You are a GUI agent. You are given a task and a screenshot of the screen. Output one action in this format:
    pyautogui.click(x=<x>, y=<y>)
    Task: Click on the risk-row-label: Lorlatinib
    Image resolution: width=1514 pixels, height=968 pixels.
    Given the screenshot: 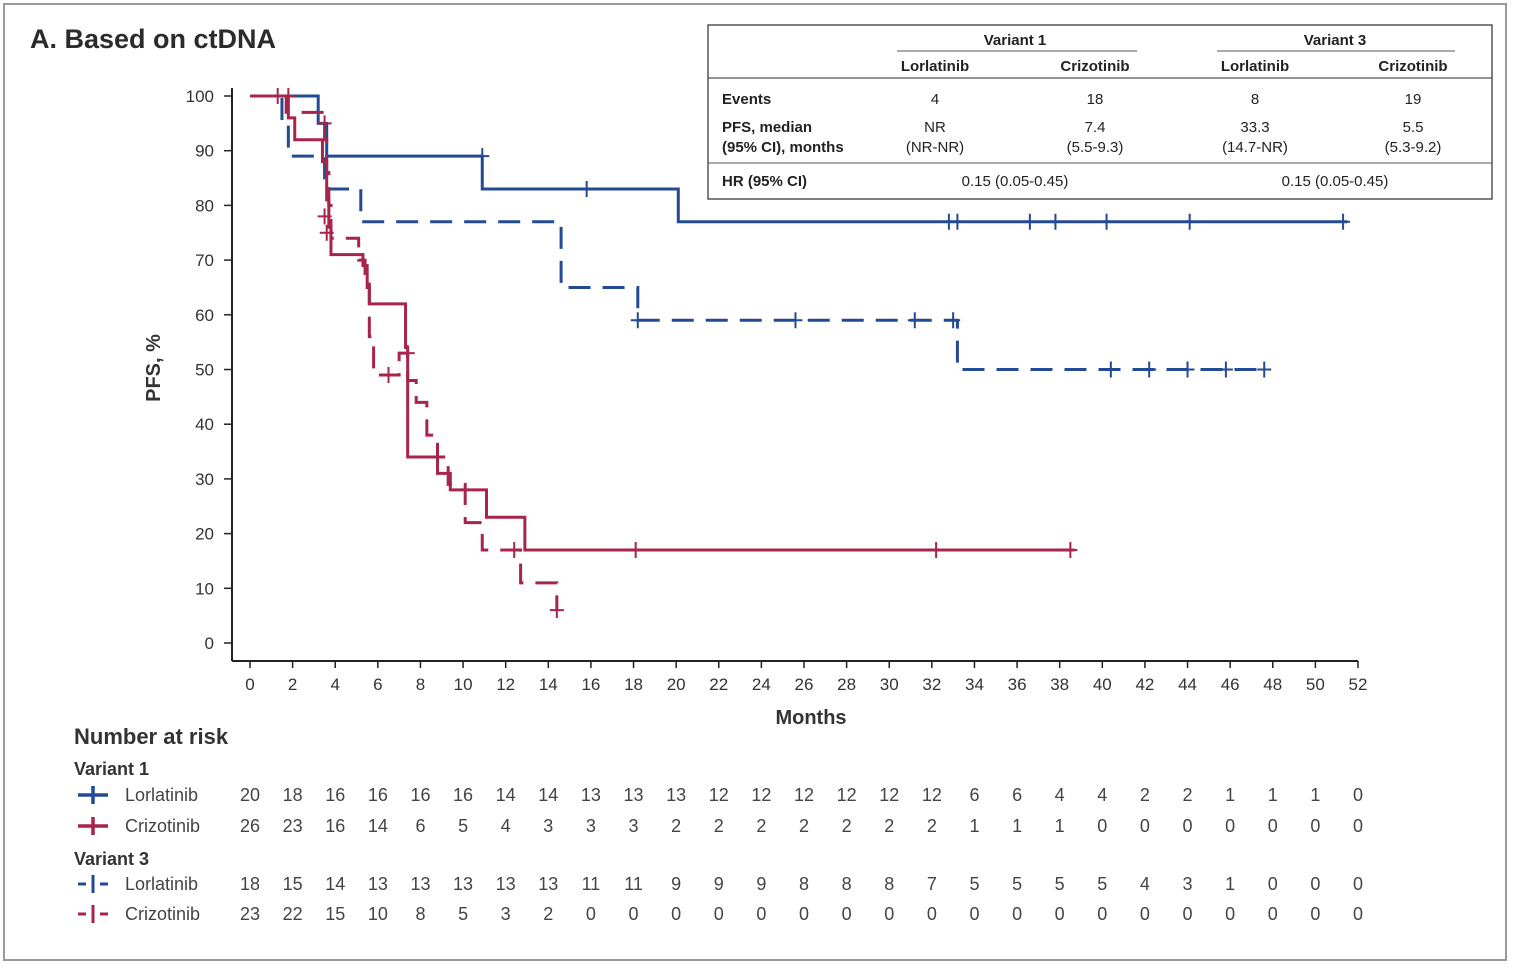 What is the action you would take?
    pyautogui.click(x=161, y=795)
    